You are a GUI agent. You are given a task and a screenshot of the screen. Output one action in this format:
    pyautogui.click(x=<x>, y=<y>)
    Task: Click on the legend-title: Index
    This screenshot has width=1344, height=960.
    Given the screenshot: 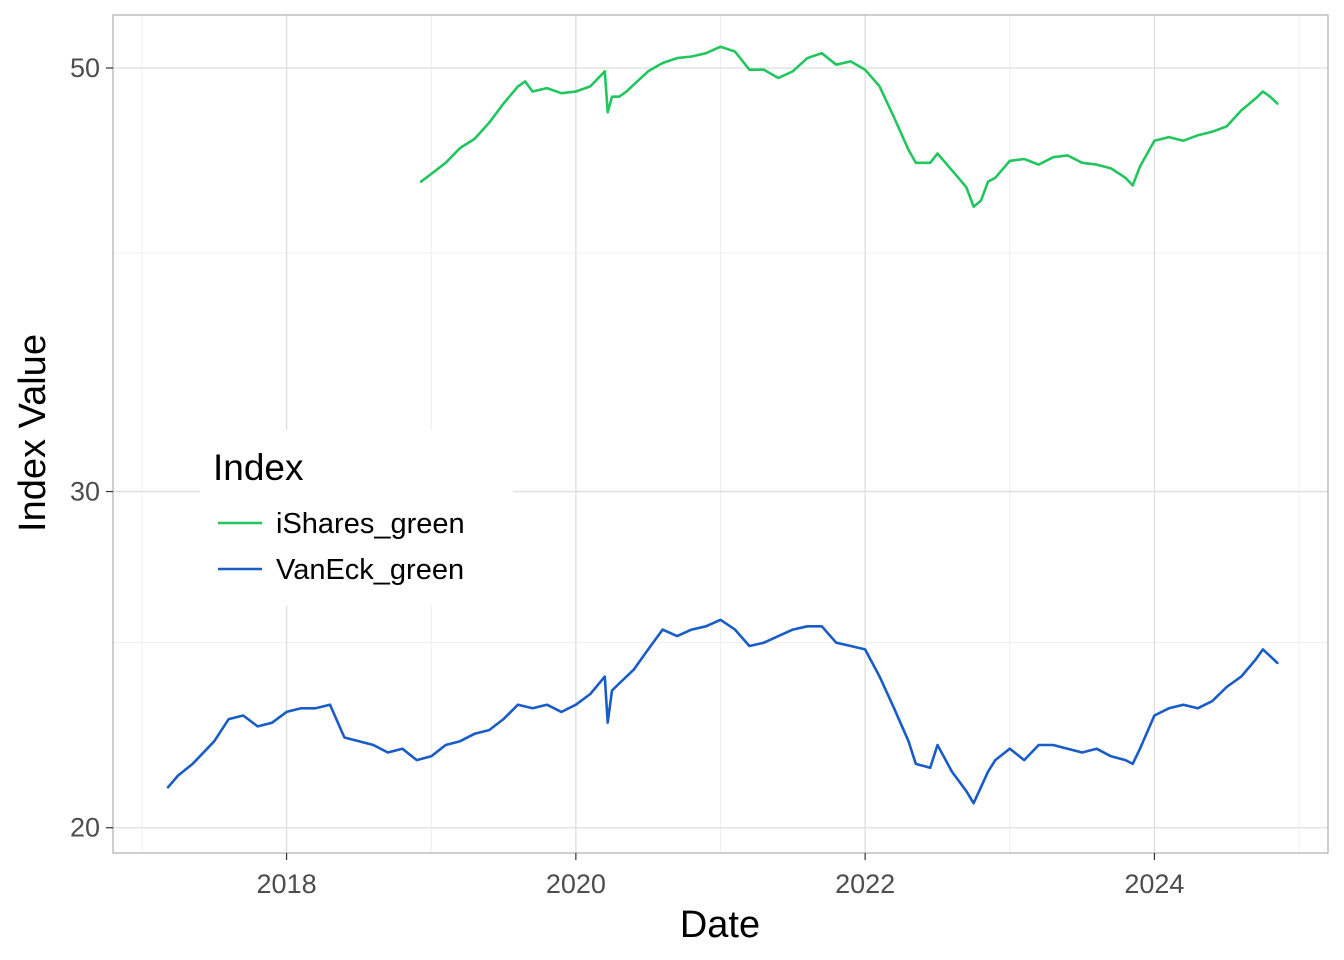 What is the action you would take?
    pyautogui.click(x=258, y=467)
    